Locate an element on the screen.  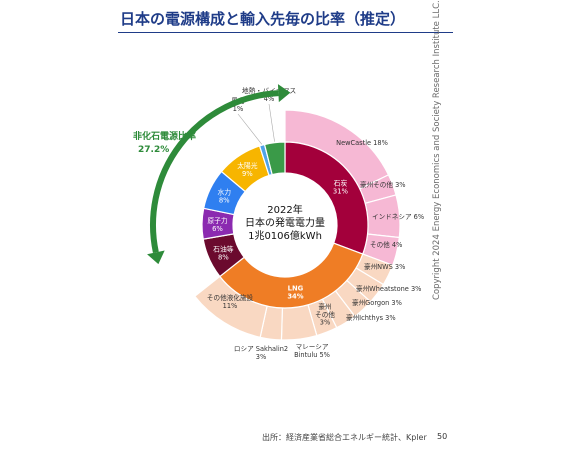
page-title: 日本の電源構成と輸入先毎の比率（推定） is located at coordinates (263, 19).